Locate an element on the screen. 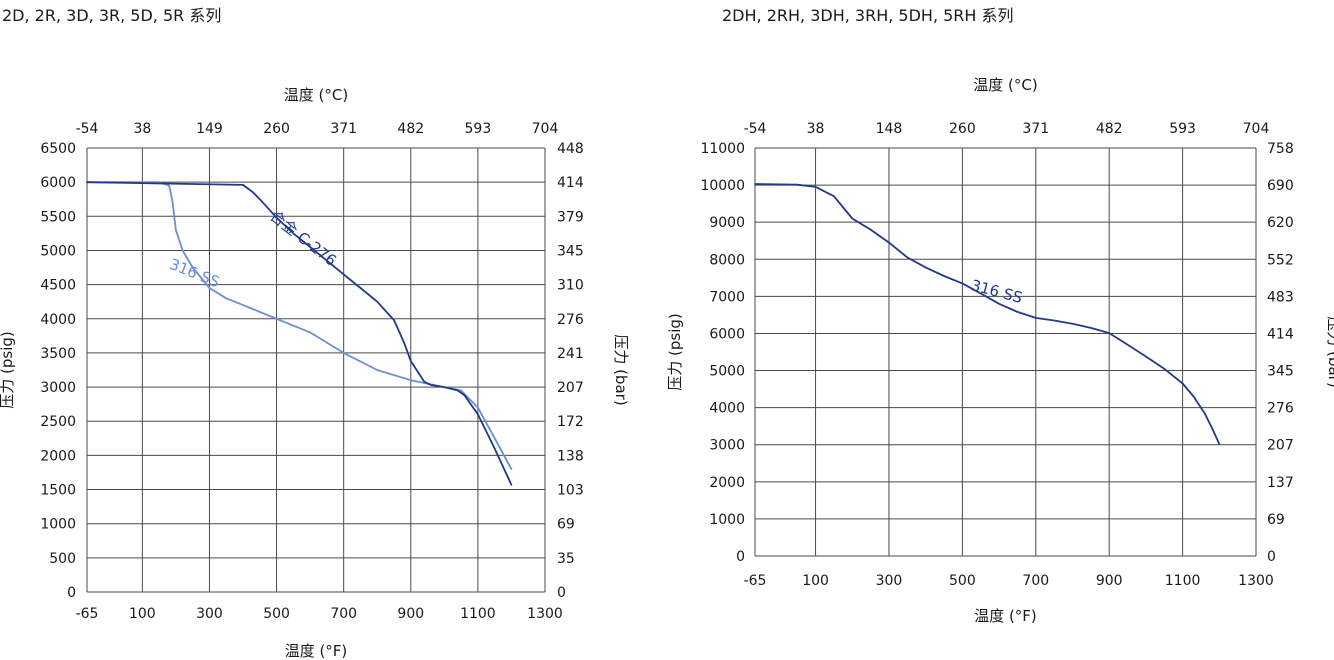 This screenshot has height=660, width=1334. left-x-tick-label: 100 is located at coordinates (142, 614).